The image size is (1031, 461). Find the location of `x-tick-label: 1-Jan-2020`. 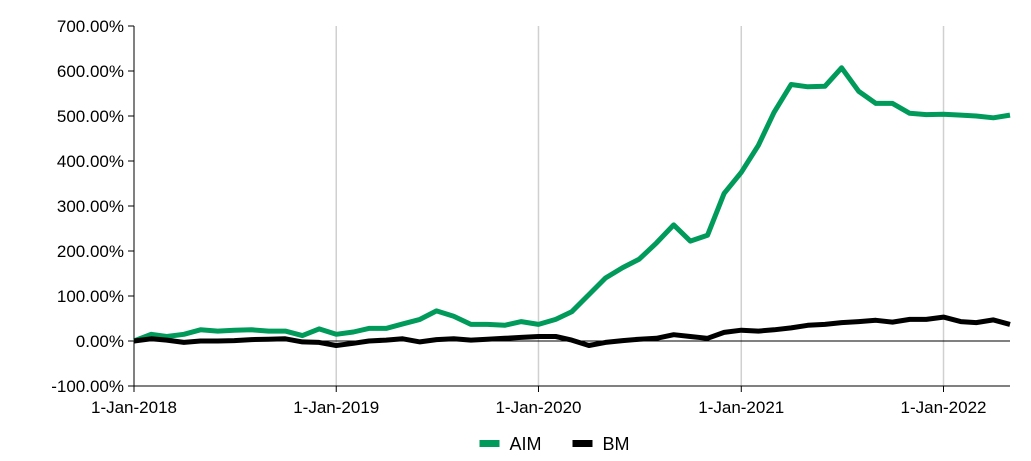

x-tick-label: 1-Jan-2020 is located at coordinates (538, 407).